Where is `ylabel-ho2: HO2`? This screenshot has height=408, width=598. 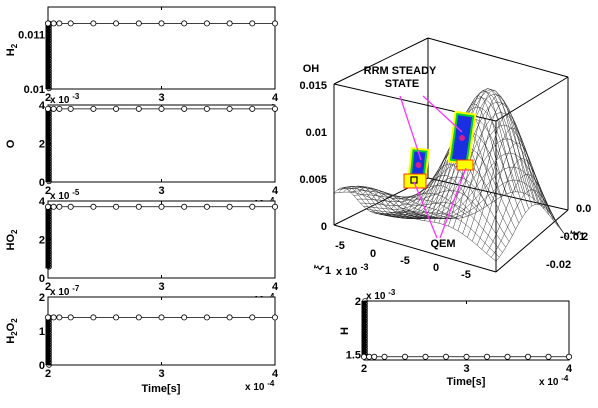
ylabel-ho2: HO2 is located at coordinates (12, 240).